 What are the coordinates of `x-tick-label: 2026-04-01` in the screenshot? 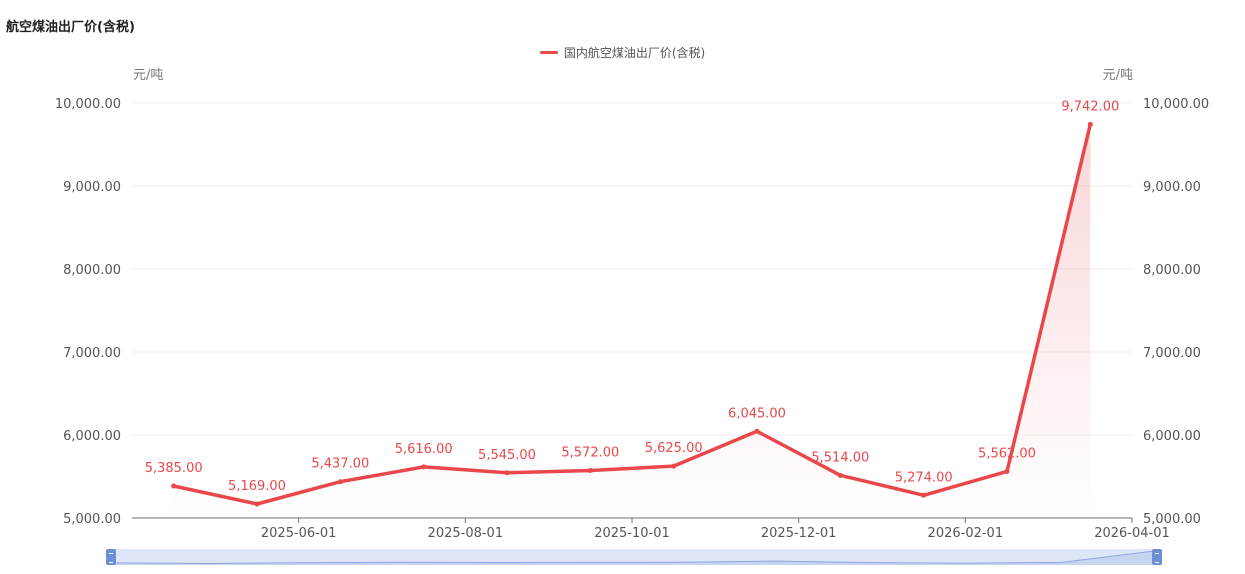 It's located at (1132, 533).